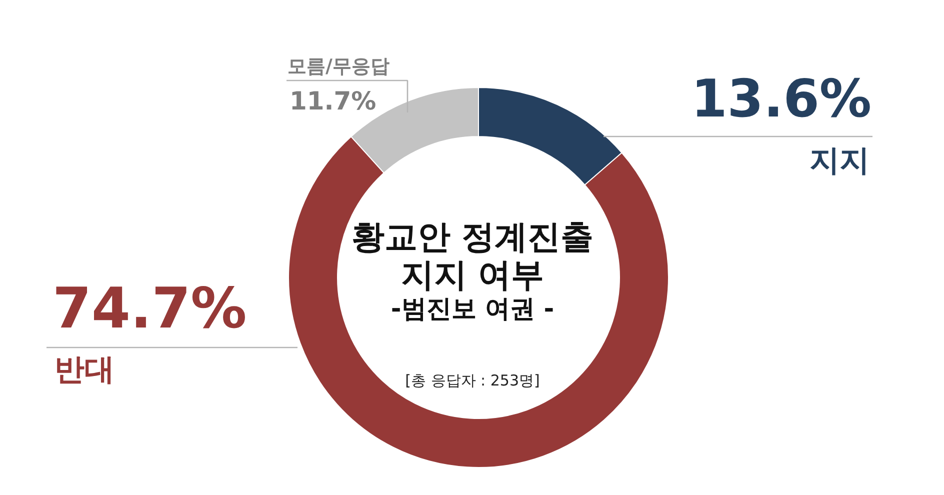  Describe the element at coordinates (472, 308) in the screenshot. I see `text: -범진보 여권 -` at that location.